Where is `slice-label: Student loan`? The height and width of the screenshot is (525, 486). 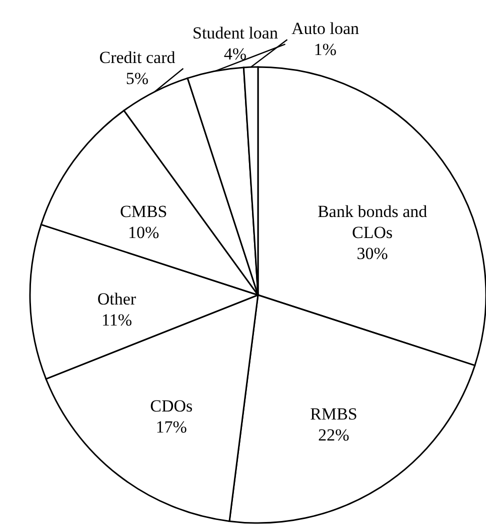 slice-label: Student loan is located at coordinates (235, 33).